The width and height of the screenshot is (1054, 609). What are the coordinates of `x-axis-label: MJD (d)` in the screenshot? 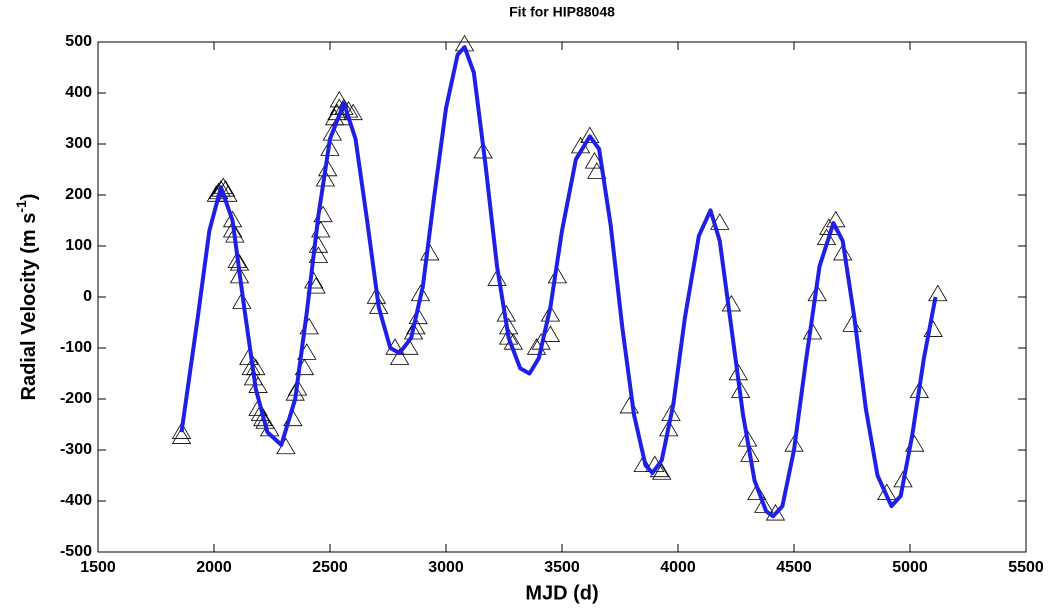 It's located at (561, 593).